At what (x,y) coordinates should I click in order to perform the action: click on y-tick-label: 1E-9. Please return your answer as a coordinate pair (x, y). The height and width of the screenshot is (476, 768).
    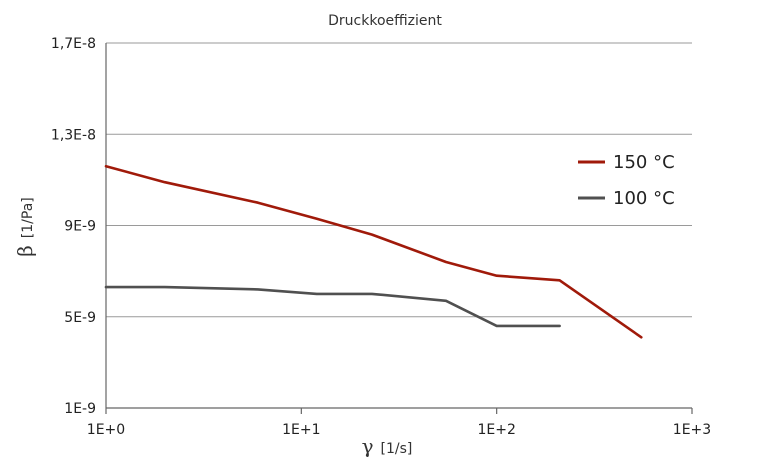
    Looking at the image, I should click on (80, 409).